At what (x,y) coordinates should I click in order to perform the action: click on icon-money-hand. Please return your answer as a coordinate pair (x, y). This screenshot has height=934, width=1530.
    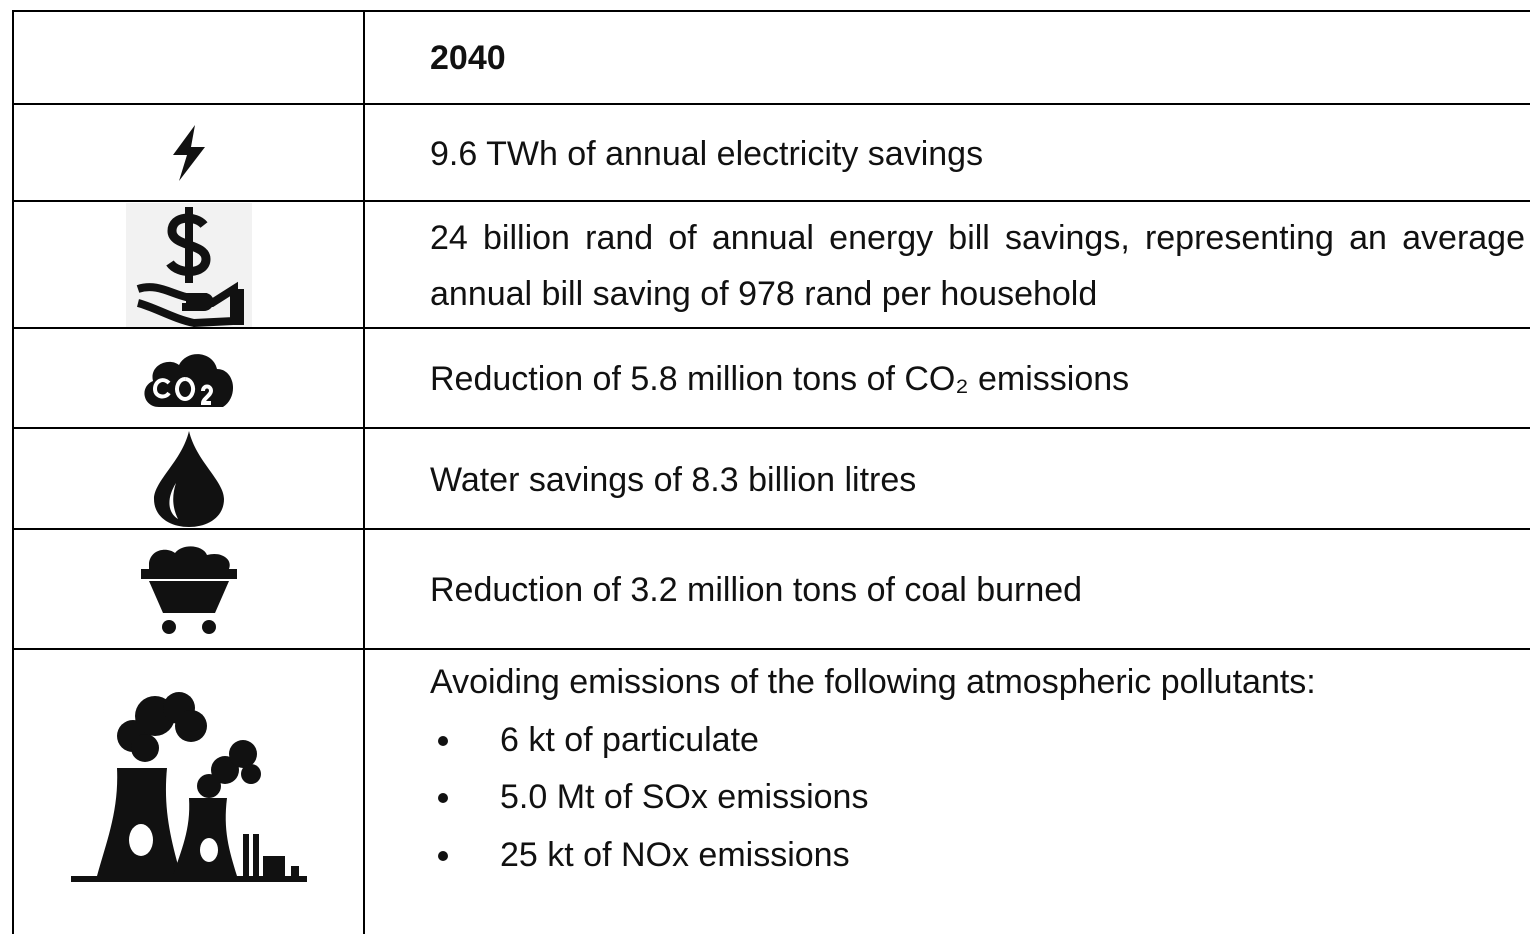
    Looking at the image, I should click on (188, 264).